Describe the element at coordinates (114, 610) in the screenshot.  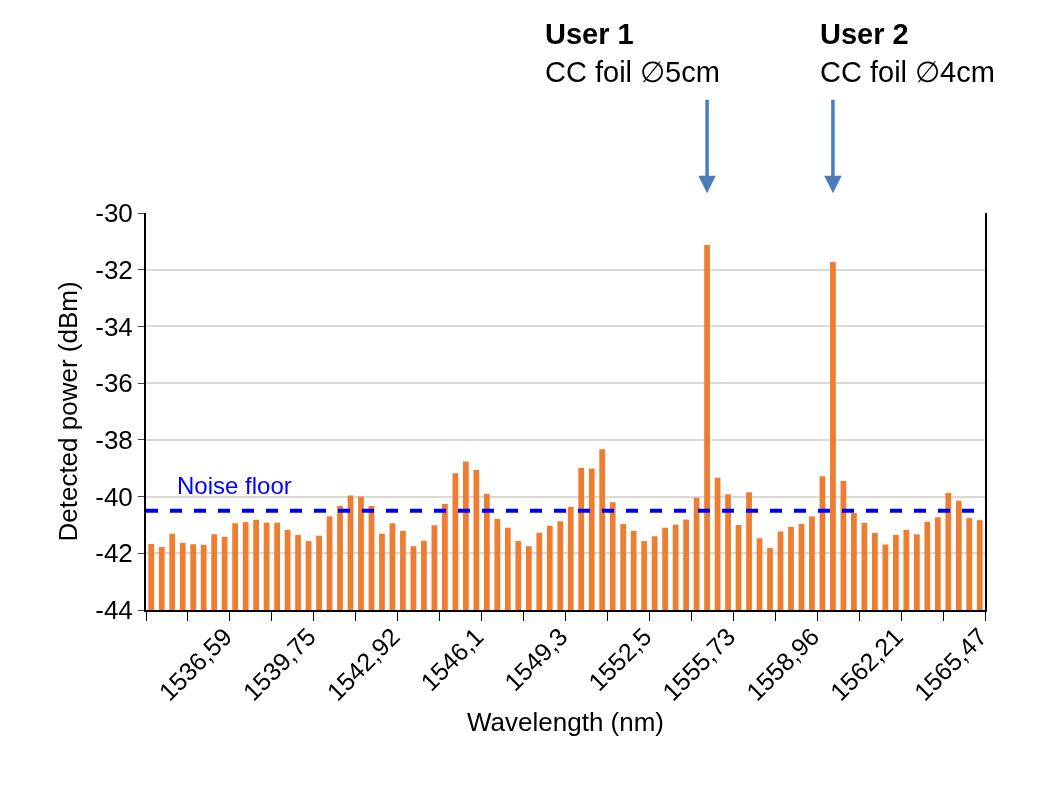
I see `y-tick-label: -44` at that location.